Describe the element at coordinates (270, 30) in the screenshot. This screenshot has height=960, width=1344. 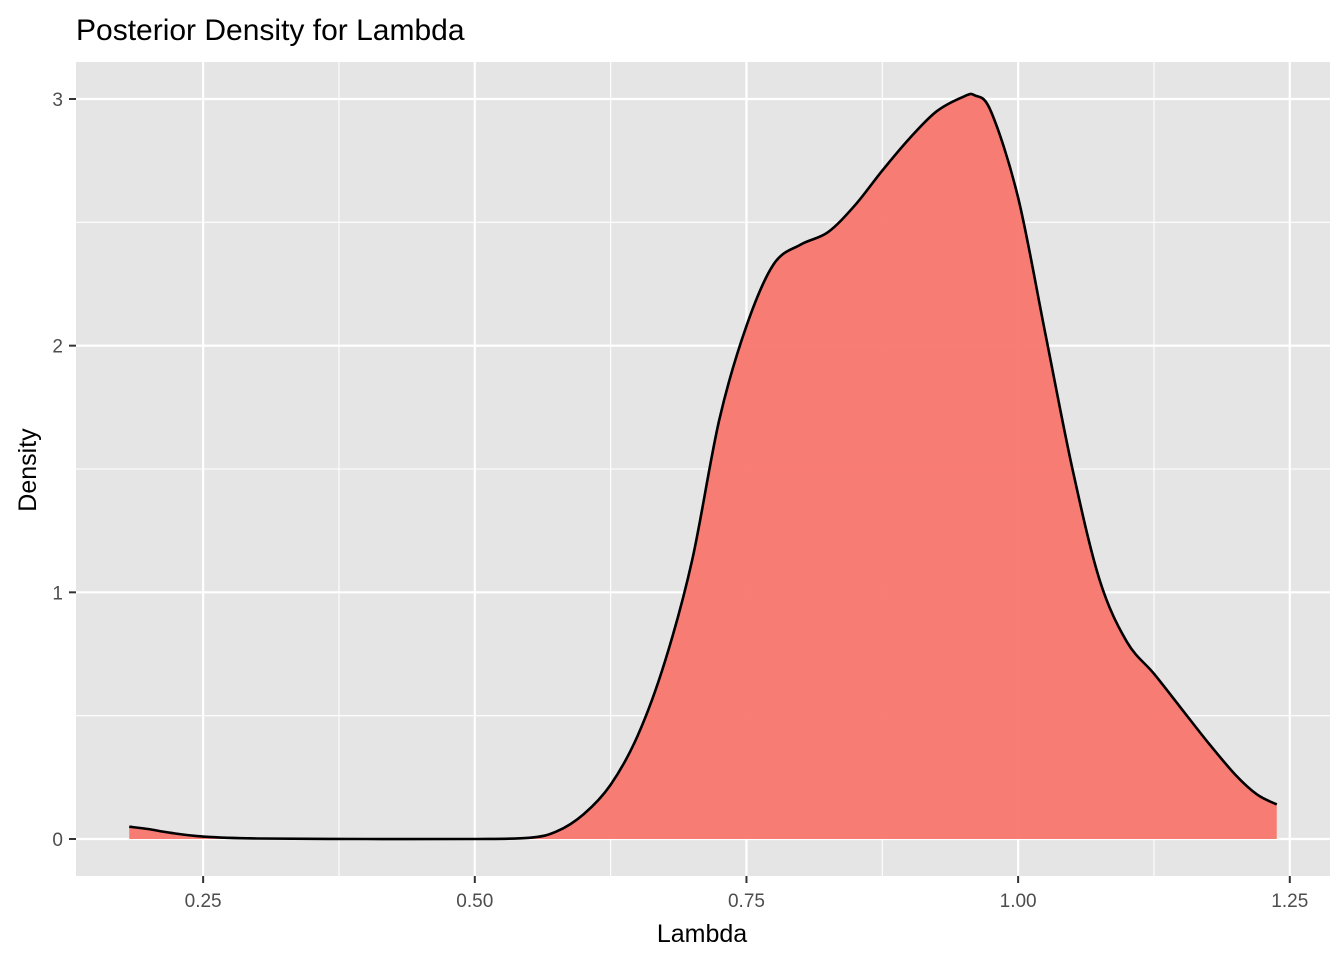
I see `chart-title: Posterior Density for Lambda` at that location.